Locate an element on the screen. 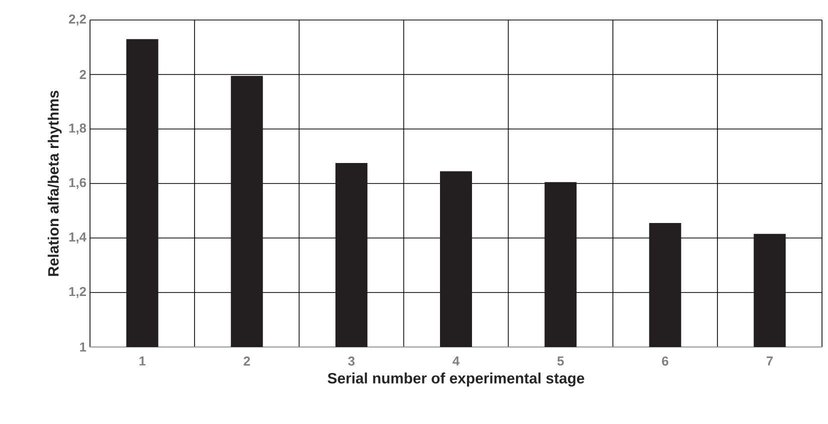  y-axis-title: Relation alfa/beta rhythms is located at coordinates (55, 183).